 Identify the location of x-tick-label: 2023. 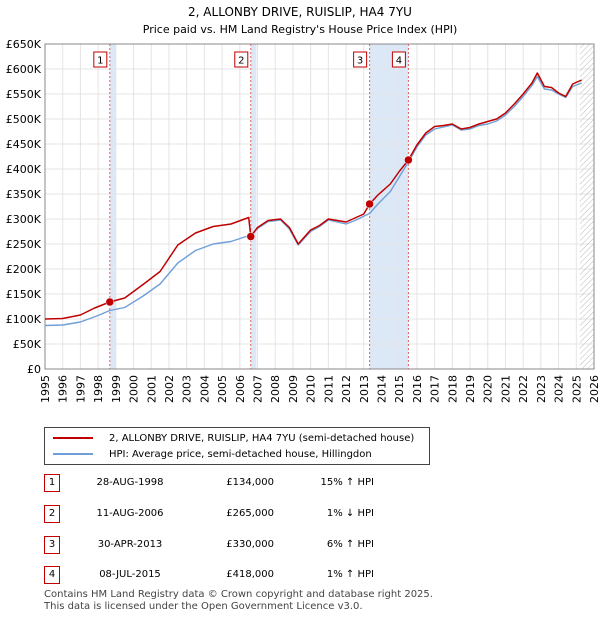
(541, 389).